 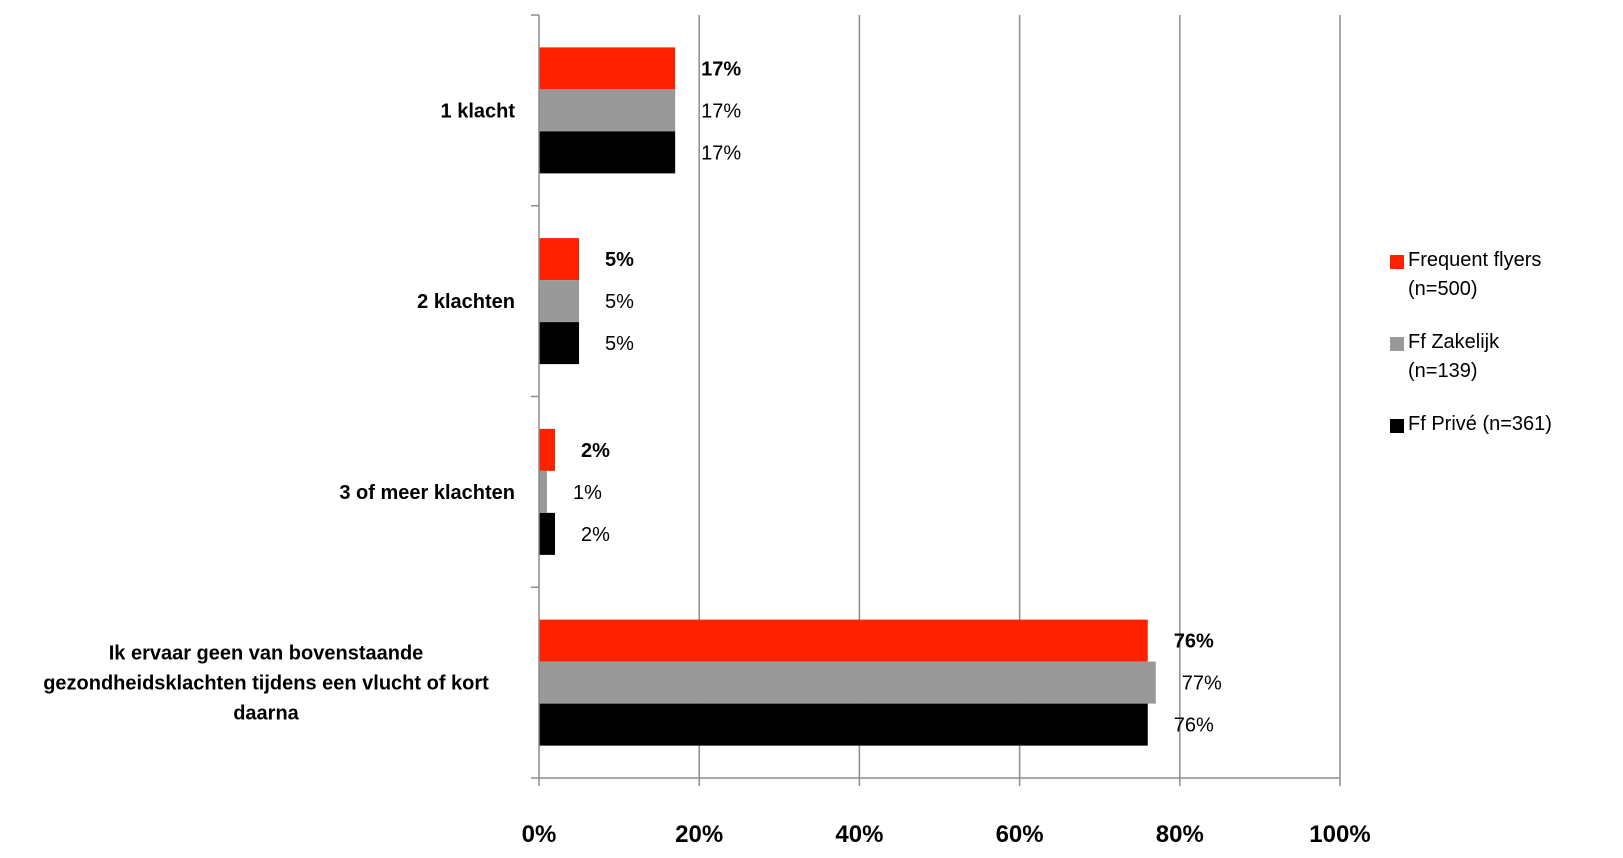 I want to click on x-tick-label: 20%, so click(x=699, y=834).